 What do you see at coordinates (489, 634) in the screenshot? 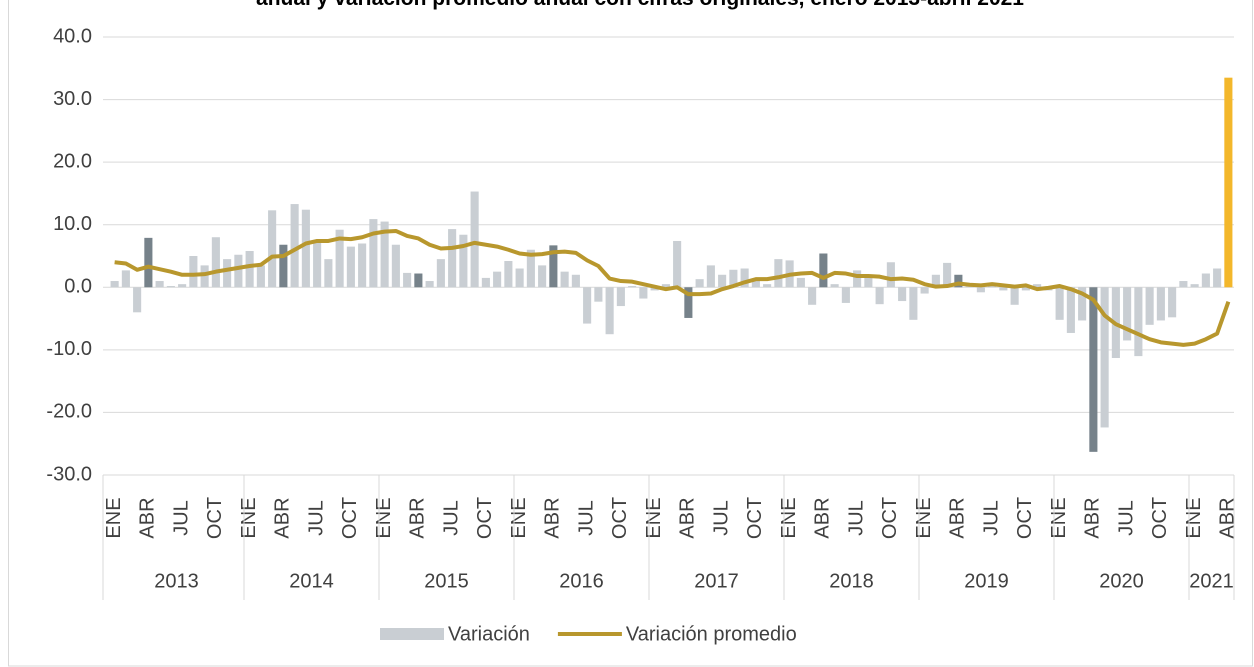
I see `legend-label: Variación` at bounding box center [489, 634].